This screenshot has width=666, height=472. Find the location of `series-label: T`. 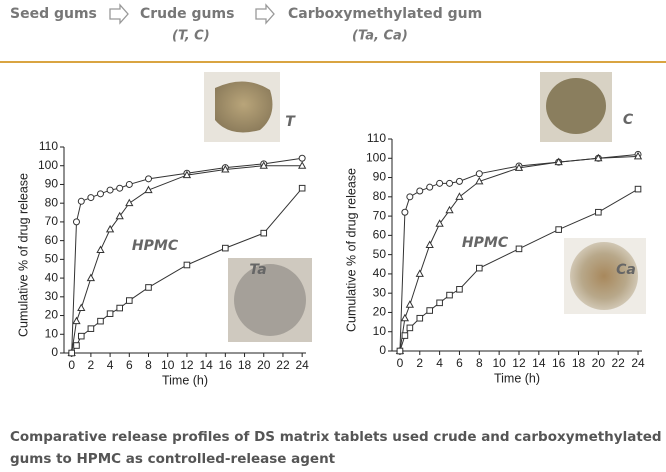

series-label: T is located at coordinates (290, 122).